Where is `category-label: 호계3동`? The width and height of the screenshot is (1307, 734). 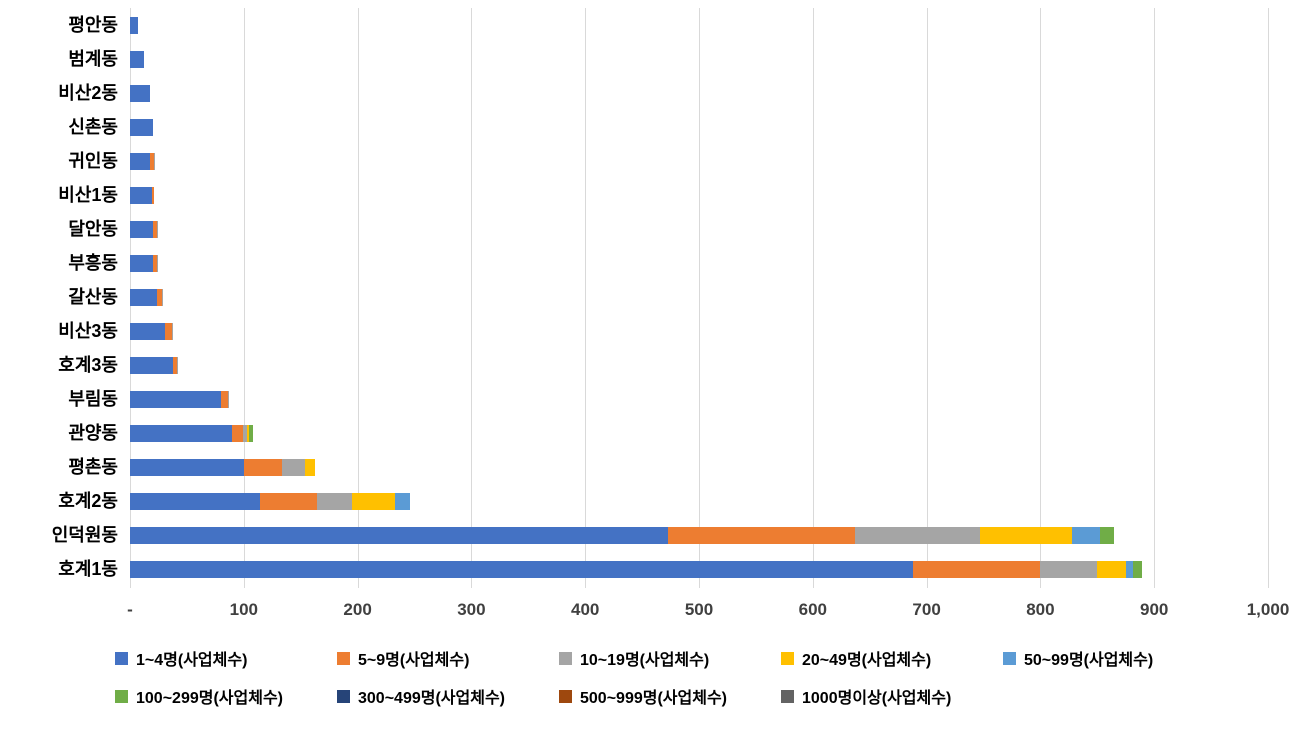
category-label: 호계3동 is located at coordinates (88, 365).